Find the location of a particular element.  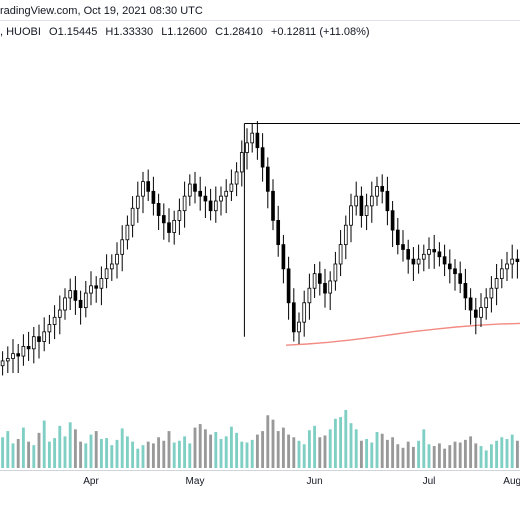

x-axis-line is located at coordinates (260, 470).